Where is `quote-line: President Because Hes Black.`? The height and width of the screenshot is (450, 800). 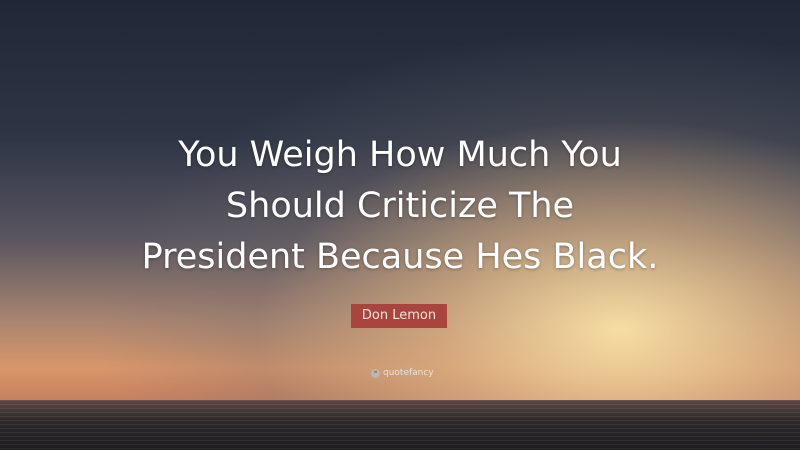
quote-line: President Because Hes Black. is located at coordinates (400, 257).